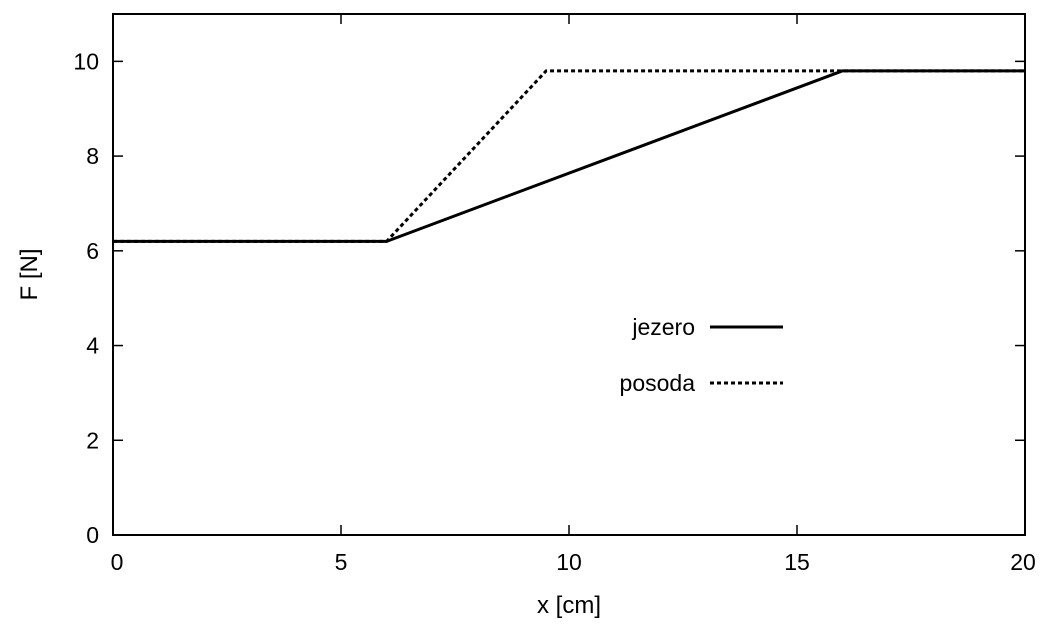  What do you see at coordinates (569, 605) in the screenshot?
I see `x-axis-label: x [cm]` at bounding box center [569, 605].